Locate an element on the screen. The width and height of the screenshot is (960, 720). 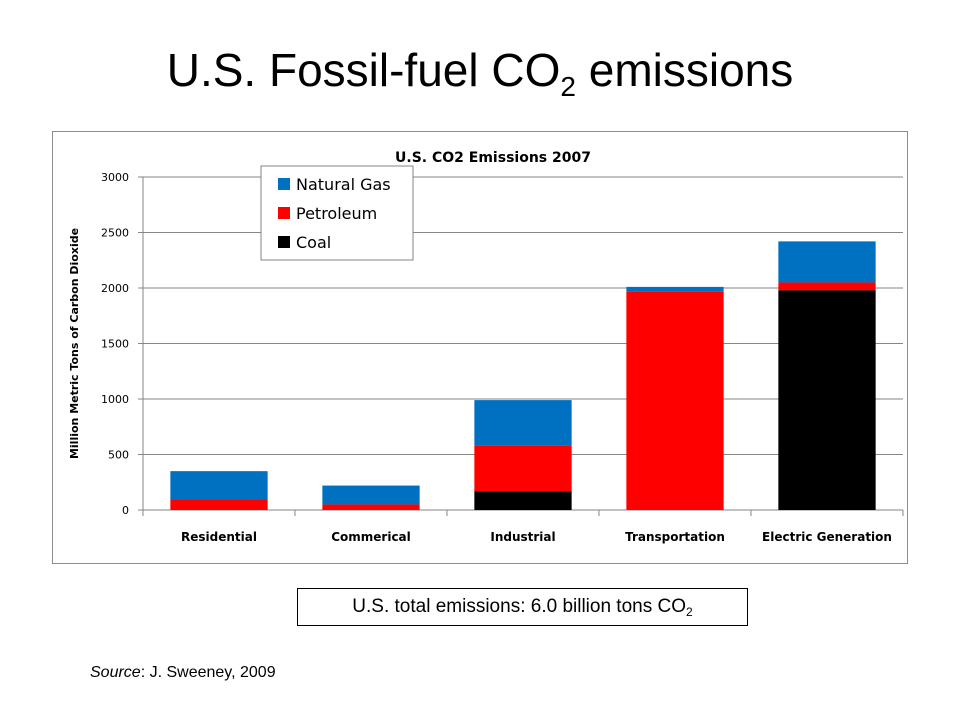
x-tick-label: Transportation is located at coordinates (675, 537).